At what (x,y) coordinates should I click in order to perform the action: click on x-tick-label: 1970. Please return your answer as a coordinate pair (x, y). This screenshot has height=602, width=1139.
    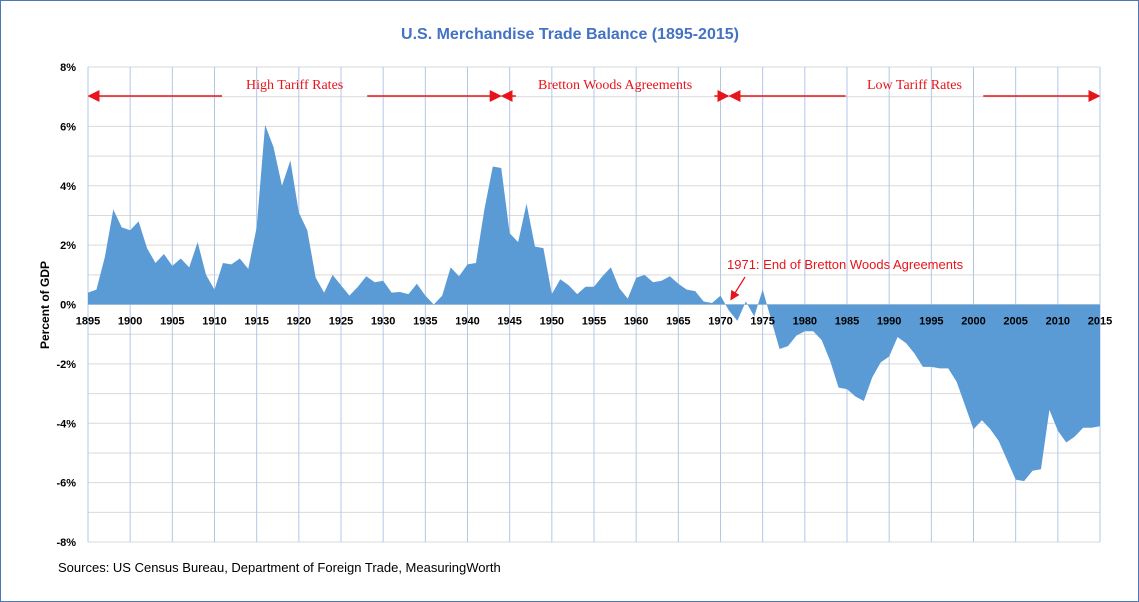
    Looking at the image, I should click on (720, 322).